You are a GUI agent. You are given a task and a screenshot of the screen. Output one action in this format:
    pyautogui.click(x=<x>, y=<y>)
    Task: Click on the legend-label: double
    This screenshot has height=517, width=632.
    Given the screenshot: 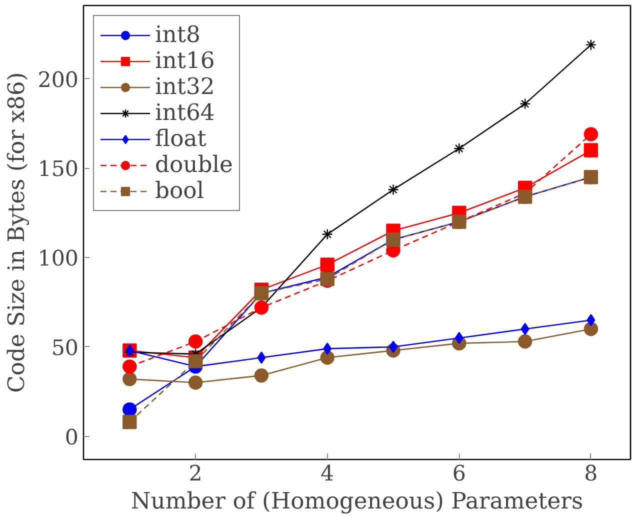 What is the action you would take?
    pyautogui.click(x=194, y=165)
    